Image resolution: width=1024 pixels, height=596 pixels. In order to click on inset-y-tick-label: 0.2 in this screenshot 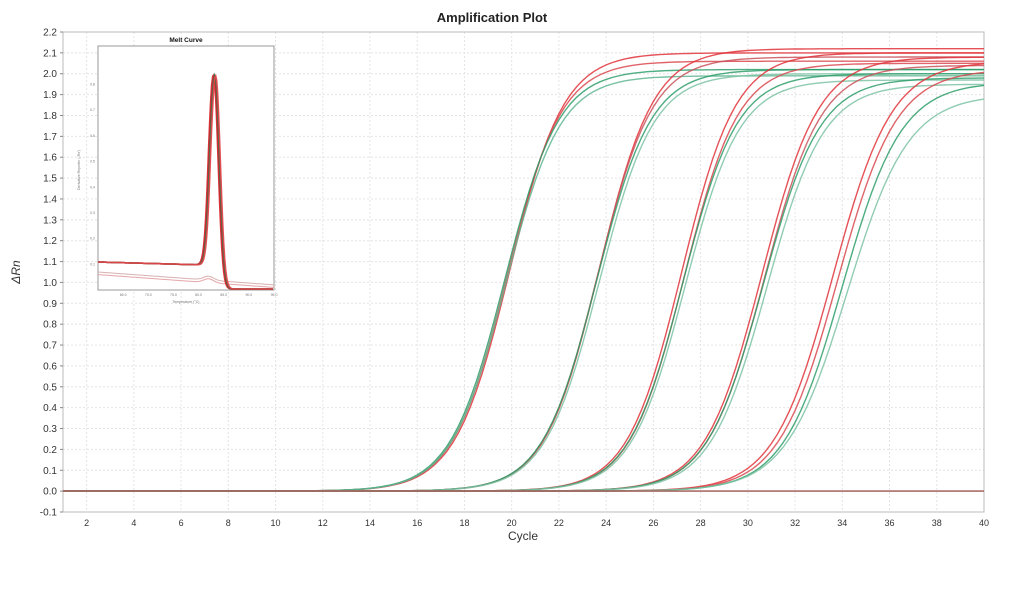, I will do `click(92, 239)`.